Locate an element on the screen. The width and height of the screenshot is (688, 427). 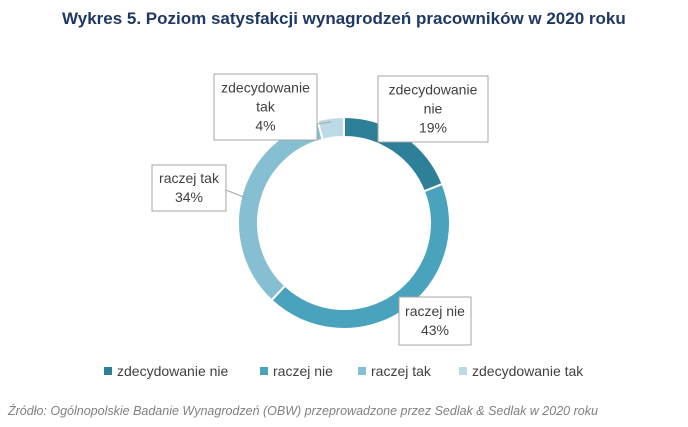
data-label-zdecydowanie-nie-line-3: 19% is located at coordinates (433, 128).